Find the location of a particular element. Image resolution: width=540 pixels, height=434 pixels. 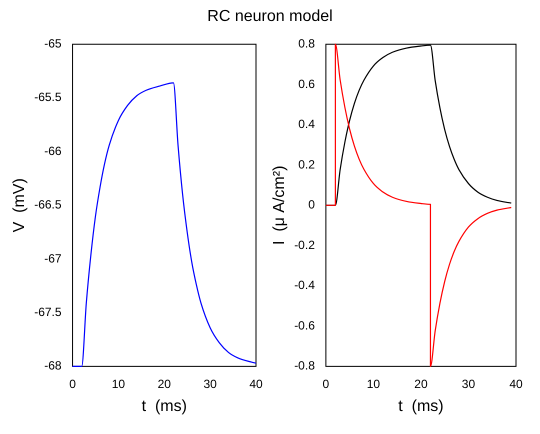

y-tick-label: 0 is located at coordinates (312, 205).